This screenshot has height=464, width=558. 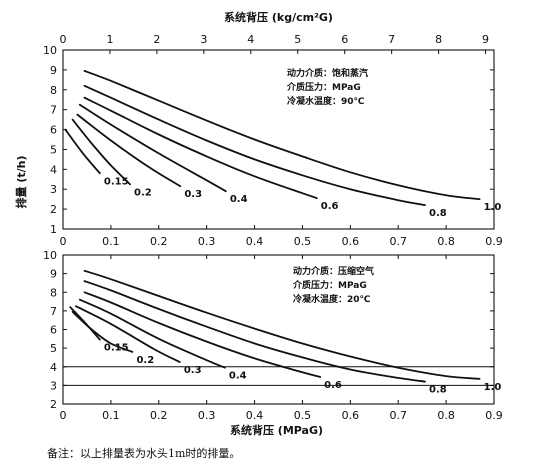 What do you see at coordinates (53, 385) in the screenshot?
I see `chart2-y-tick-label: 3` at bounding box center [53, 385].